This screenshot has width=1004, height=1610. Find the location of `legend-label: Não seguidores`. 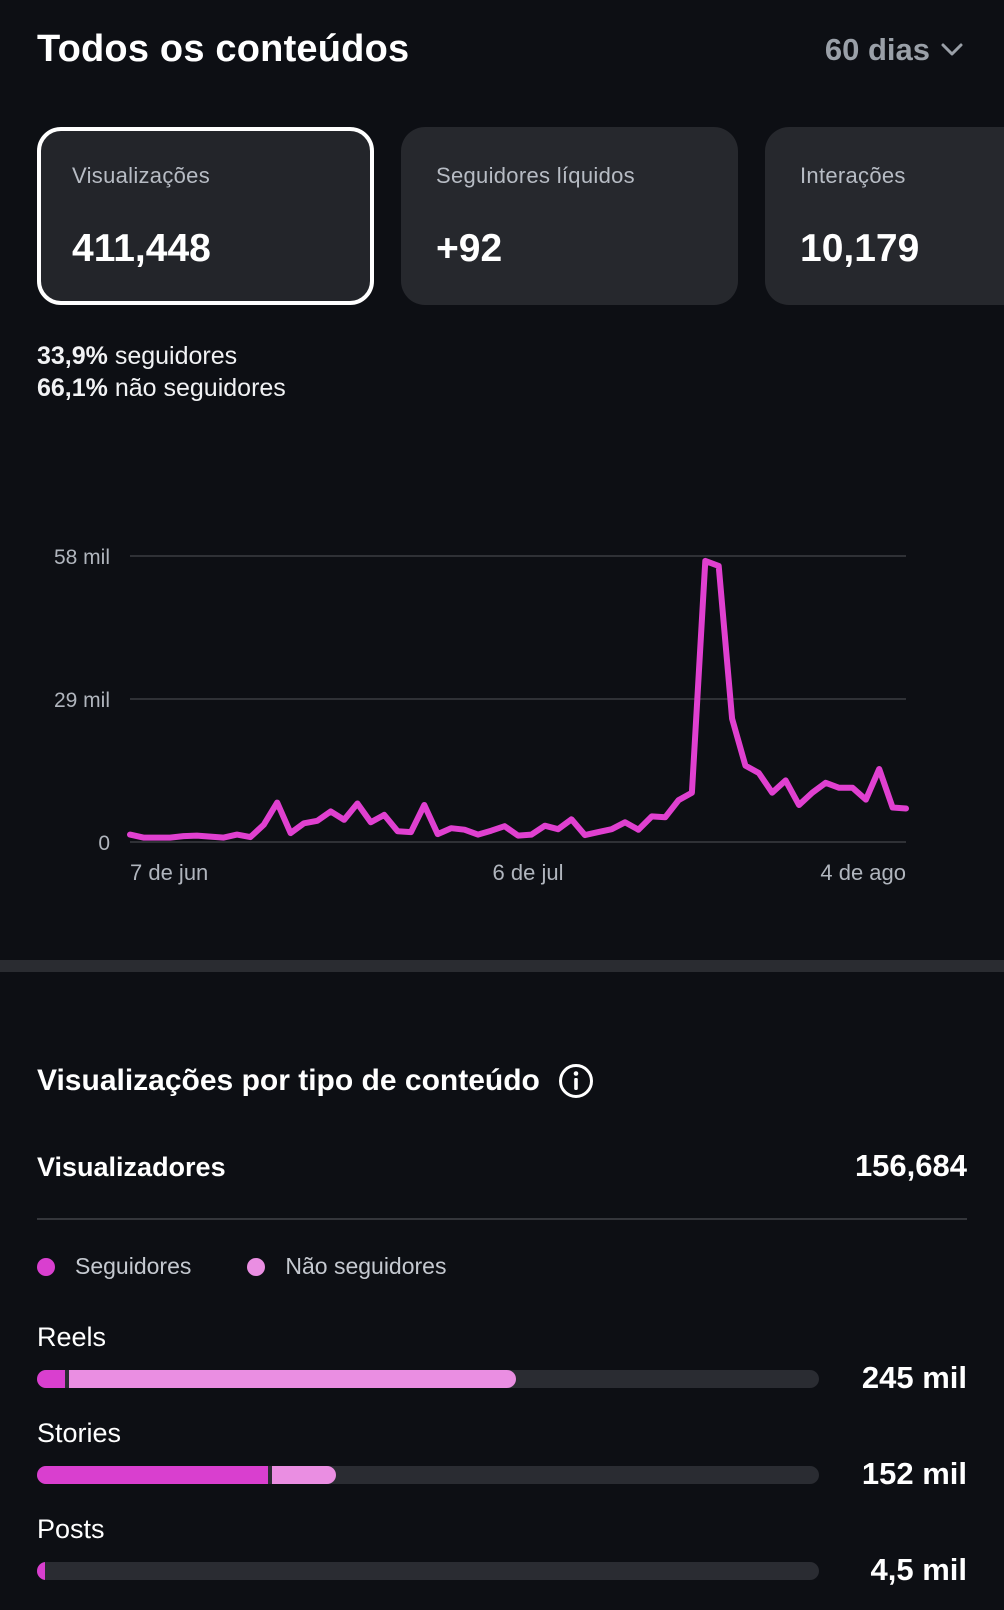

legend-label: Não seguidores is located at coordinates (366, 1266).